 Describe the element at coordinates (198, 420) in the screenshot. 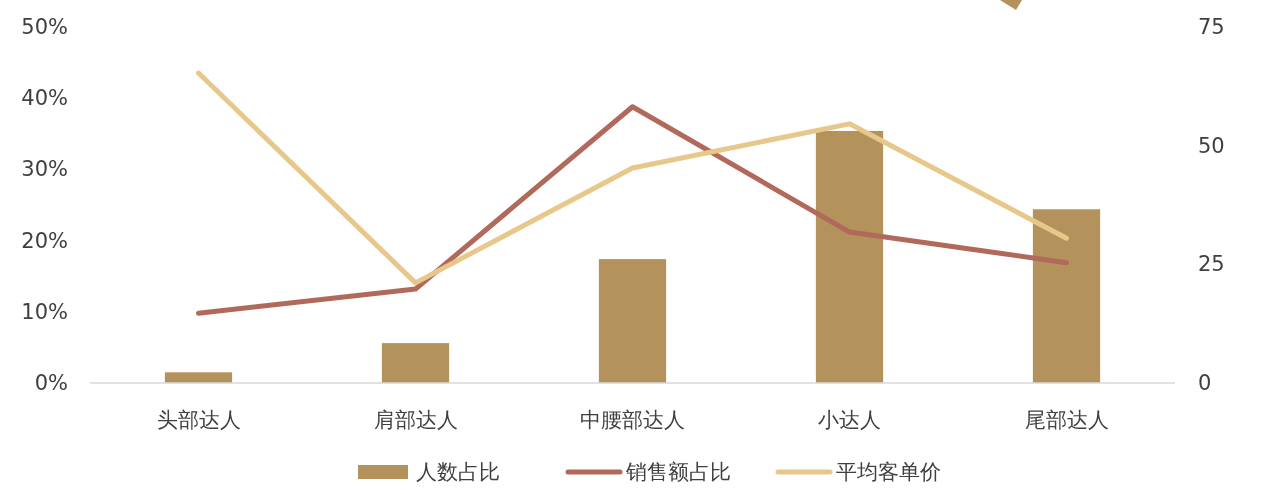

I see `x-tick-label: 头部达人` at that location.